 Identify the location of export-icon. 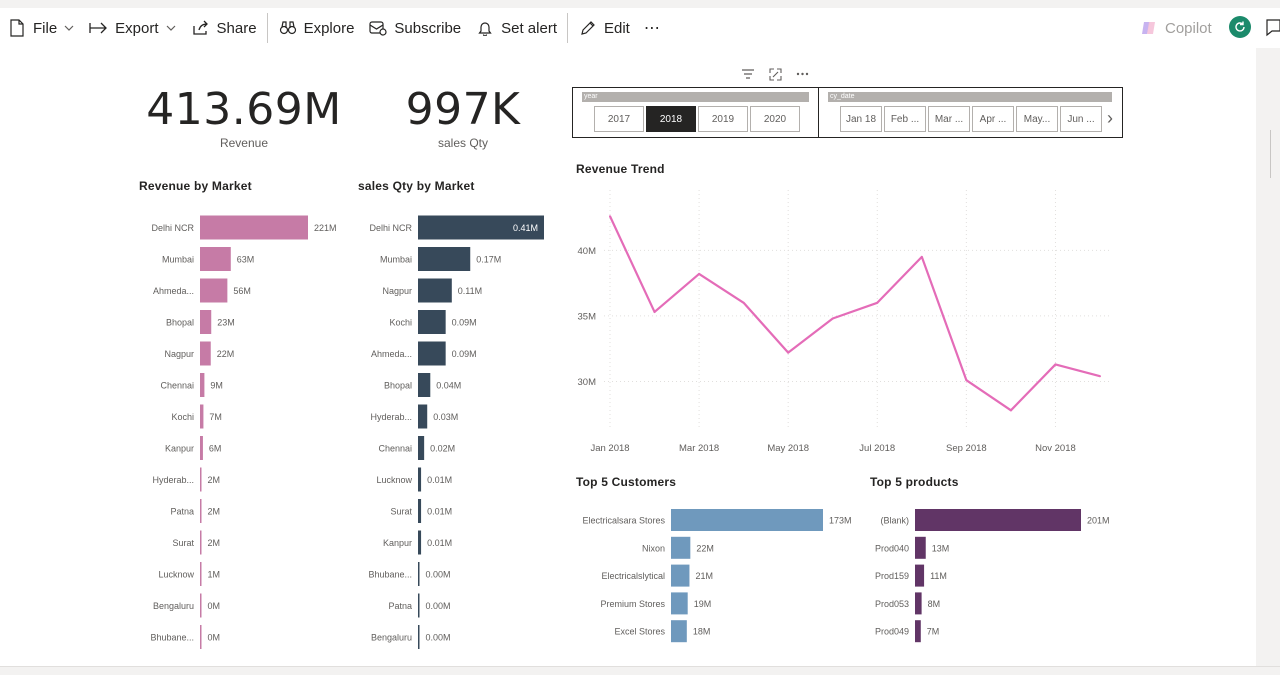
(99, 28).